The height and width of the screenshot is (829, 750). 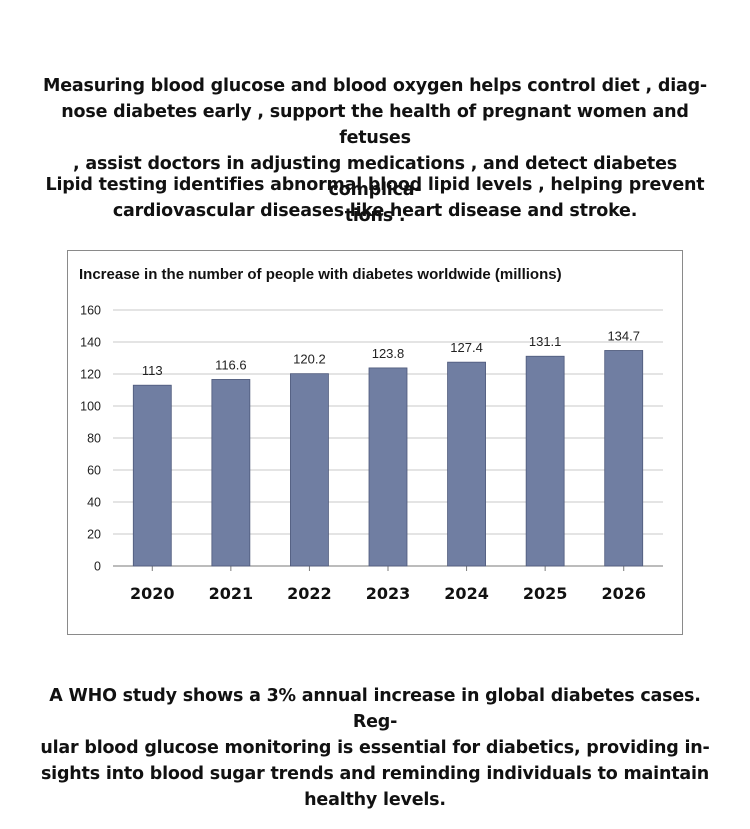 I want to click on bar-2021, so click(x=231, y=473).